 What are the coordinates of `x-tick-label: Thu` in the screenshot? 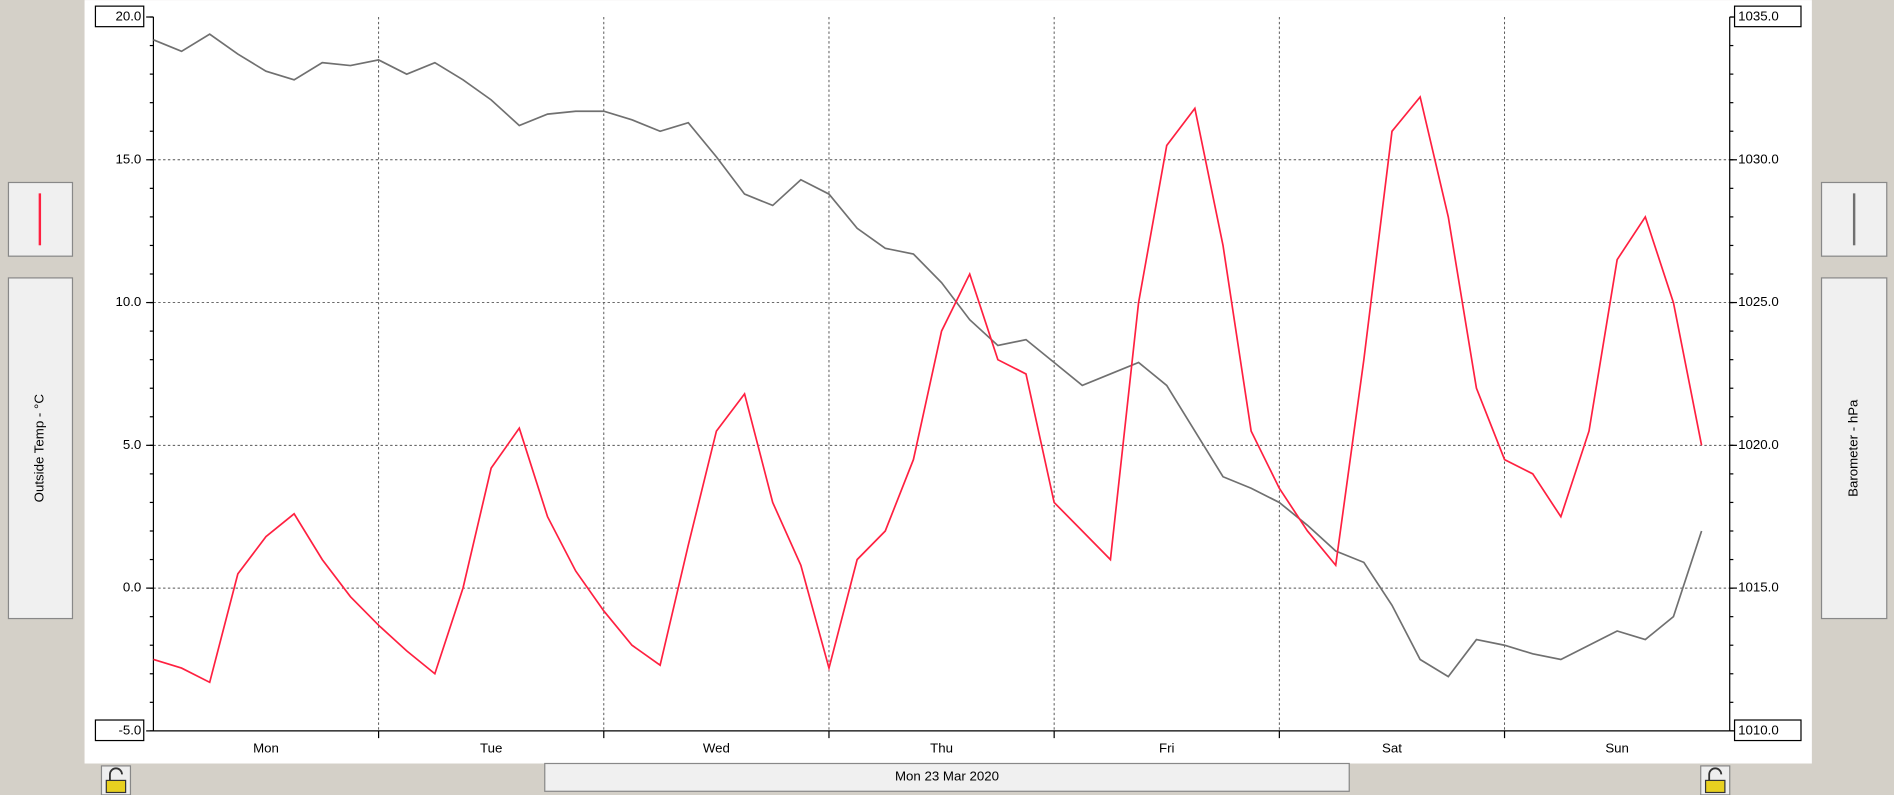 It's located at (941, 748).